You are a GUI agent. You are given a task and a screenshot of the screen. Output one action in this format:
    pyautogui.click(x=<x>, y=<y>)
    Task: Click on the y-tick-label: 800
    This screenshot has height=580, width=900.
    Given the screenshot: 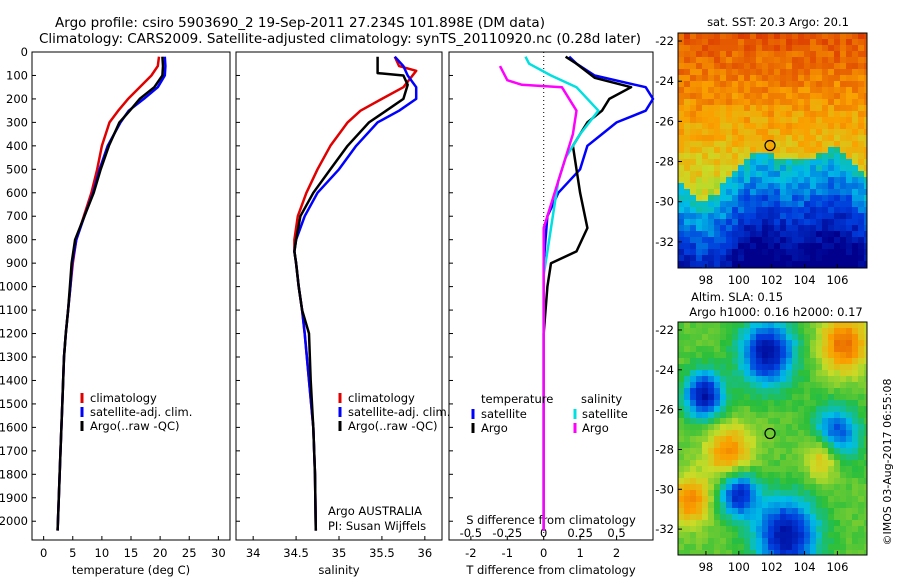 What is the action you would take?
    pyautogui.click(x=17, y=240)
    